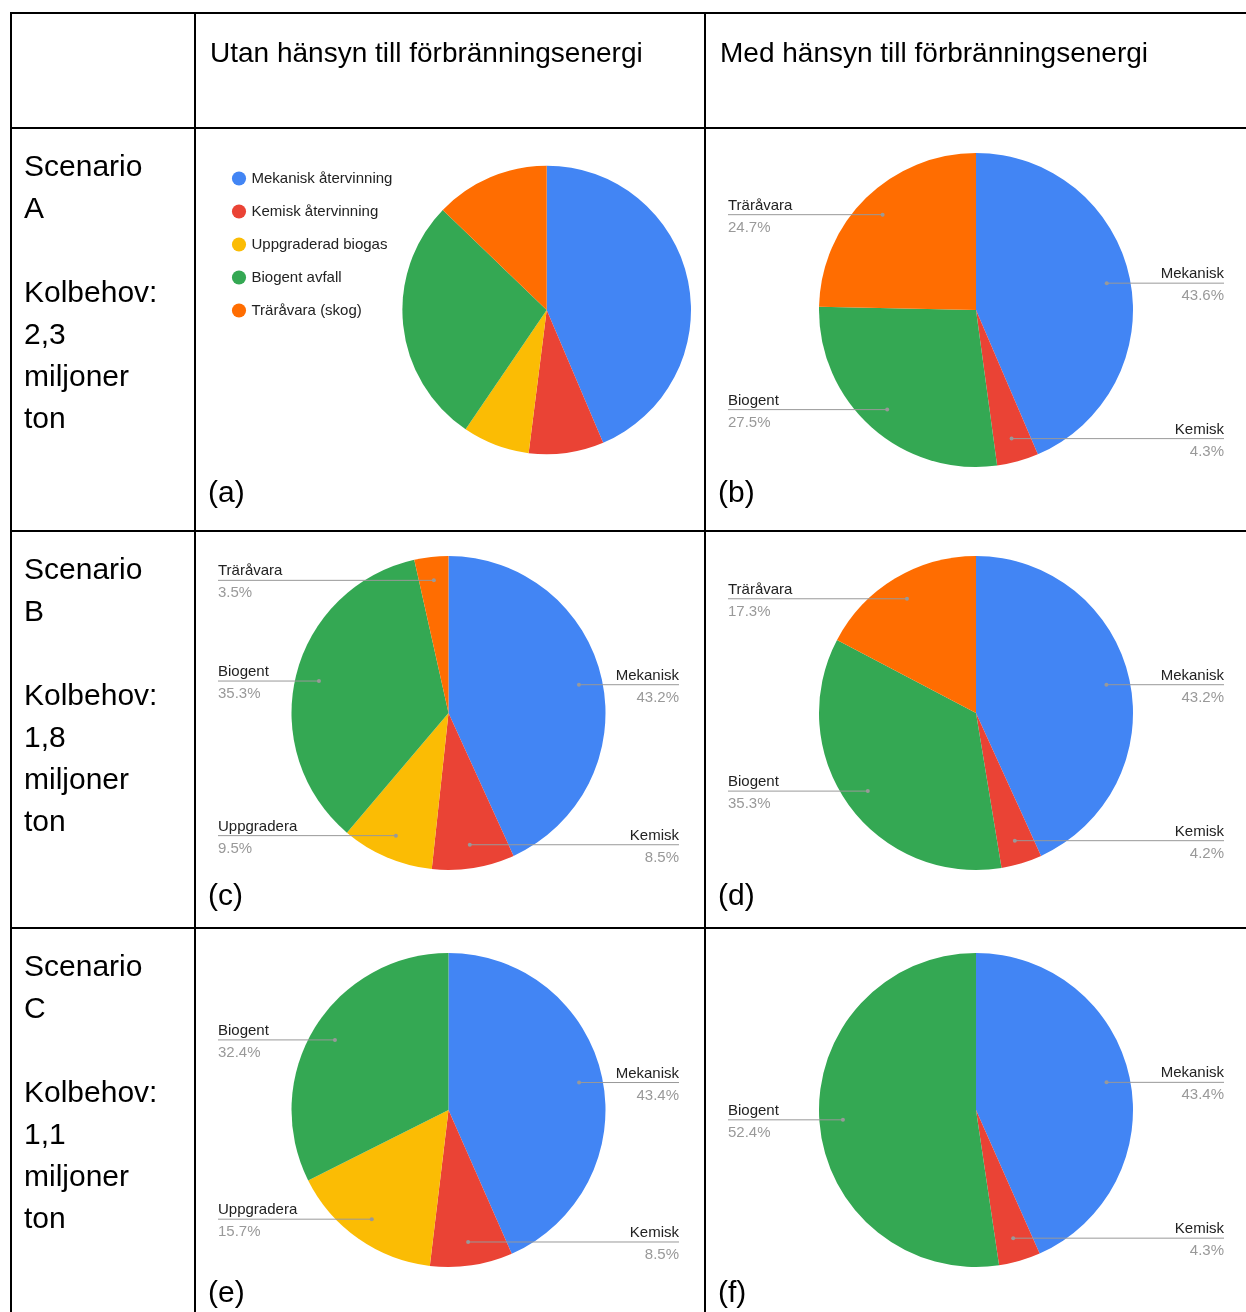 This screenshot has width=1246, height=1312. What do you see at coordinates (225, 895) in the screenshot?
I see `text: (c)` at bounding box center [225, 895].